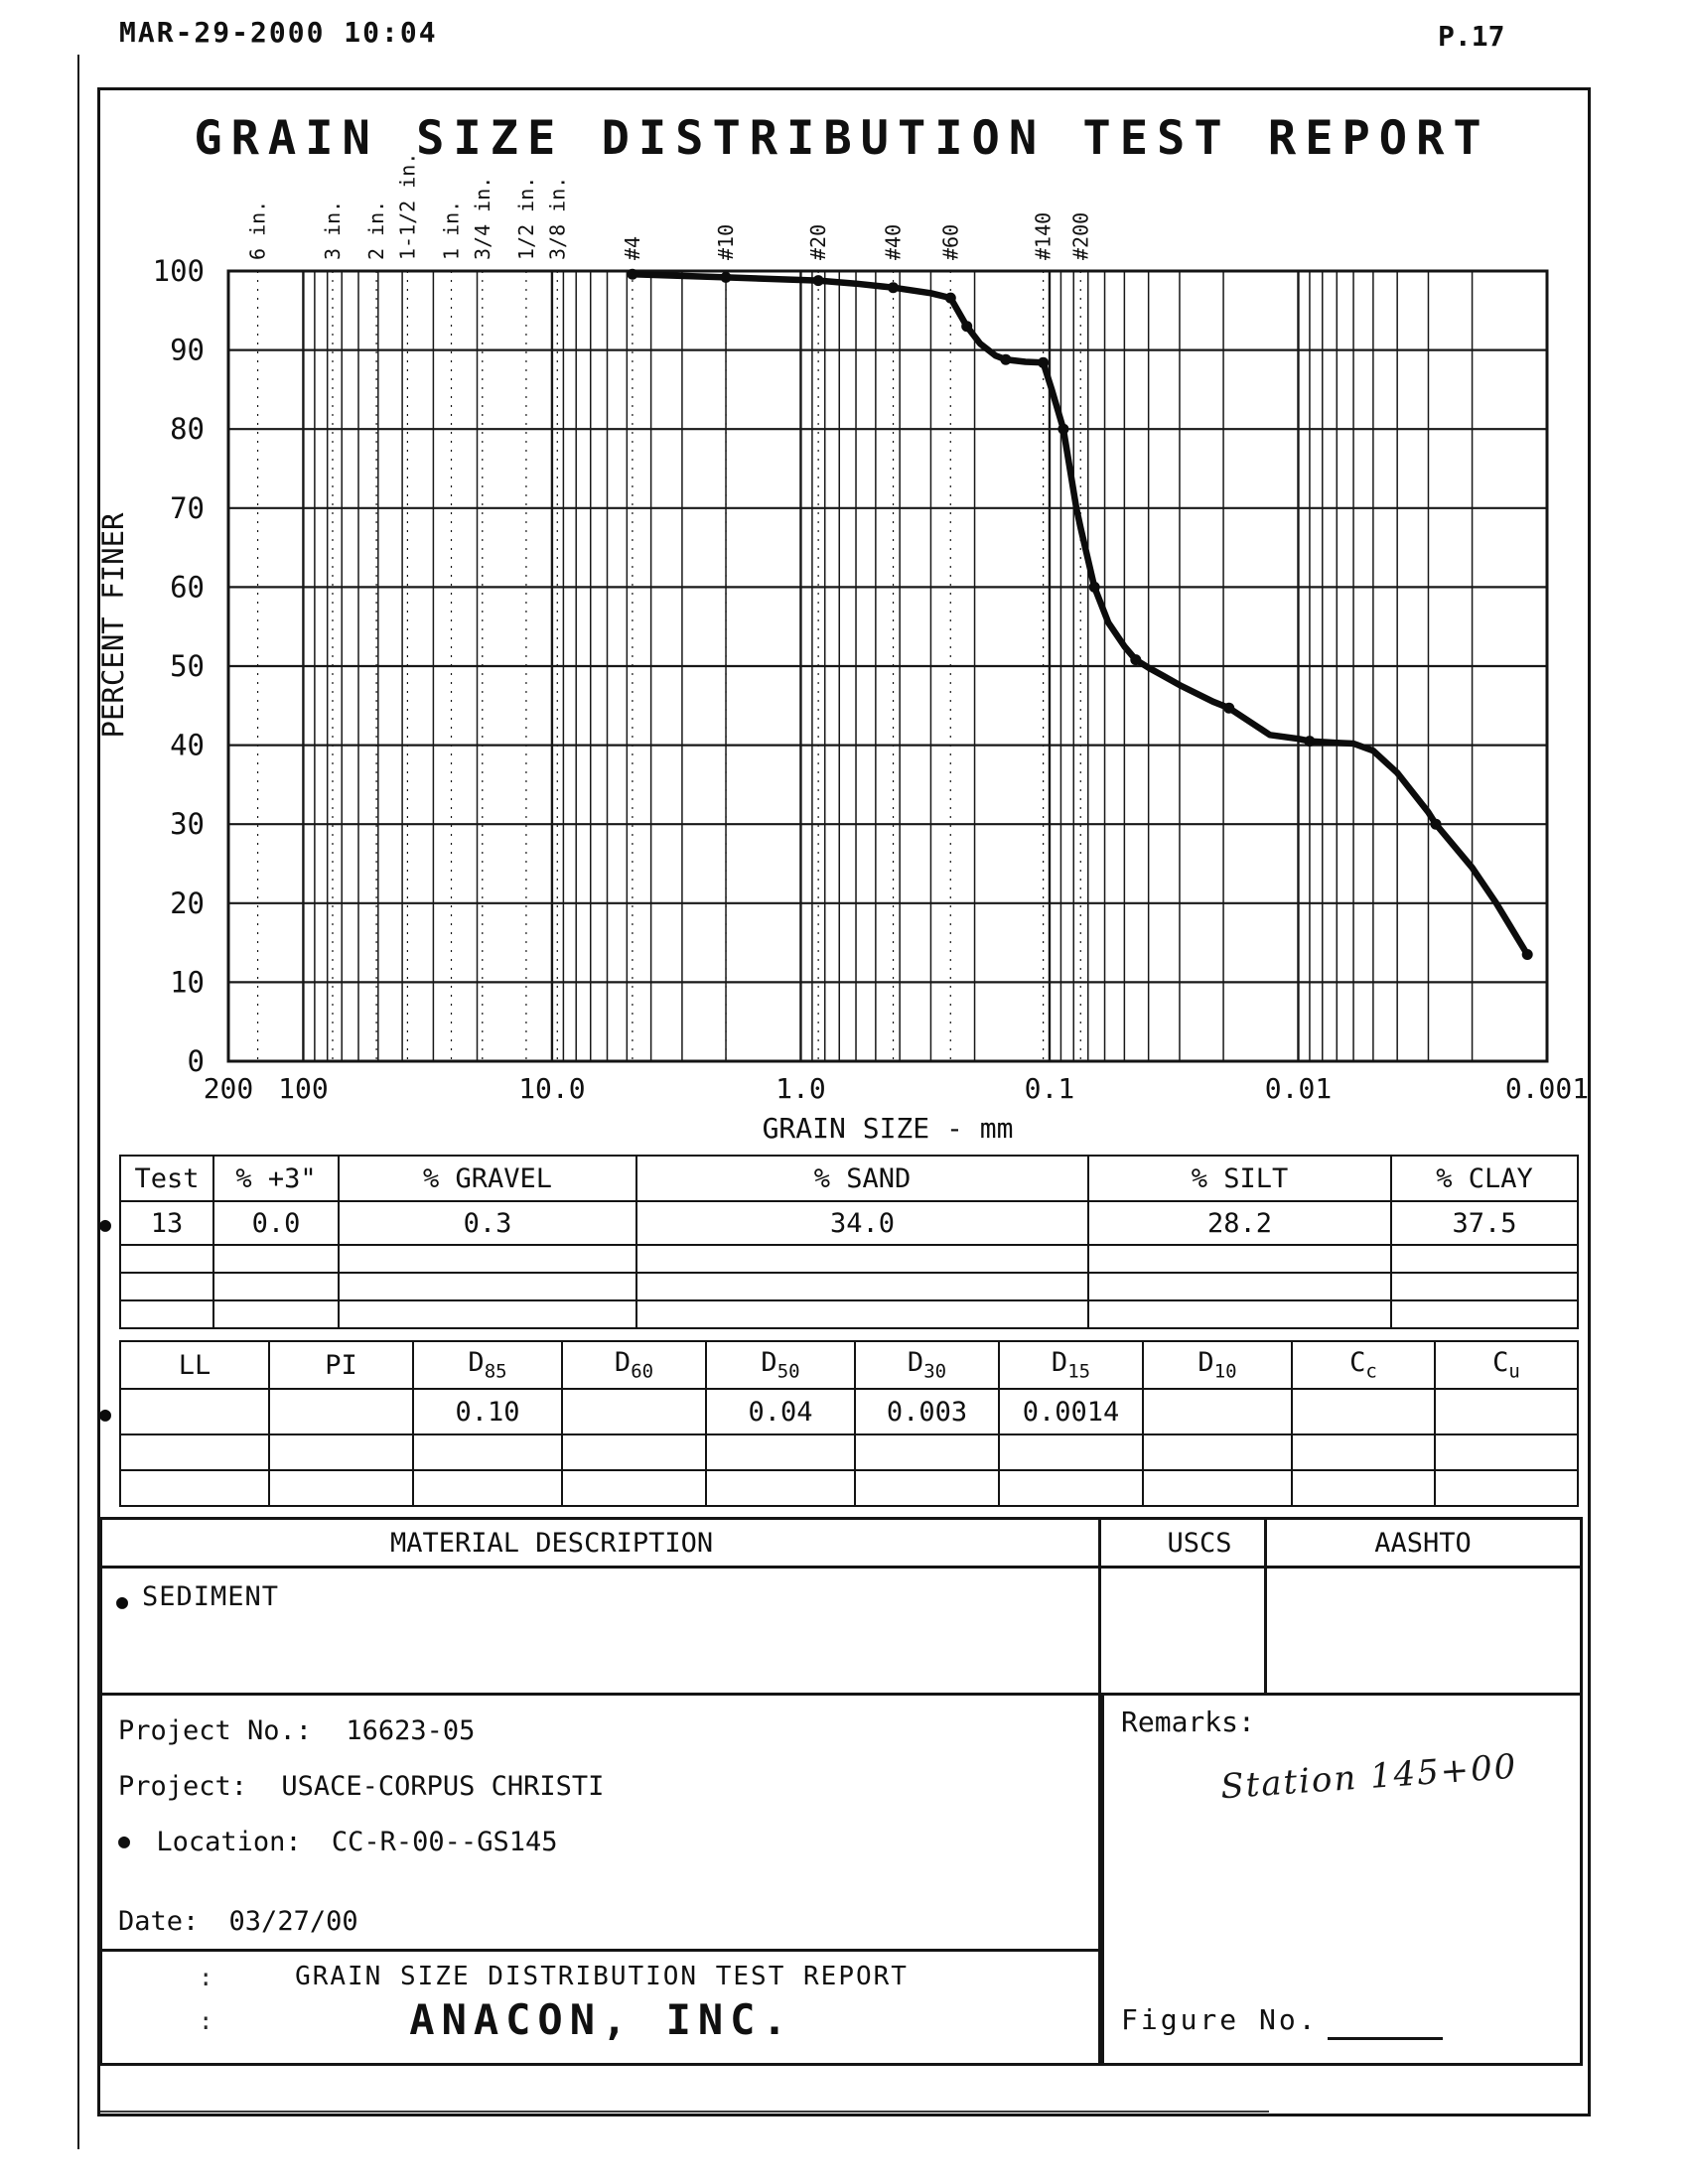 The image size is (1692, 2184). I want to click on column-header: % SAND, so click(862, 1178).